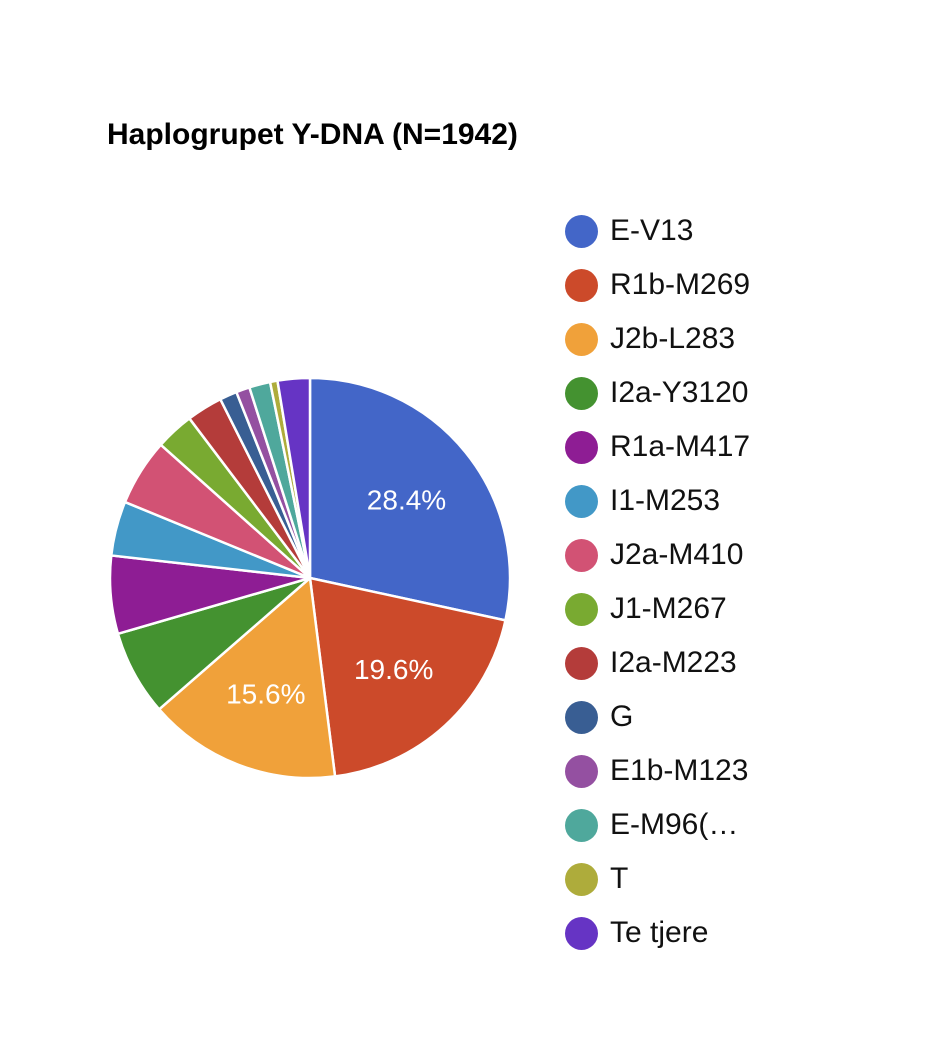 The image size is (944, 1048). What do you see at coordinates (680, 446) in the screenshot?
I see `legend-label: R1a-M417` at bounding box center [680, 446].